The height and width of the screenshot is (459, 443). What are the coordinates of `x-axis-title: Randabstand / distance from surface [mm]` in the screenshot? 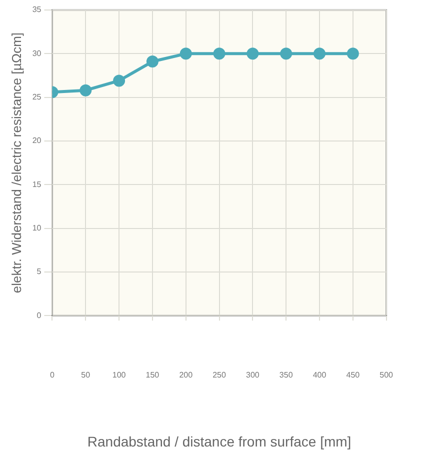 It's located at (219, 441).